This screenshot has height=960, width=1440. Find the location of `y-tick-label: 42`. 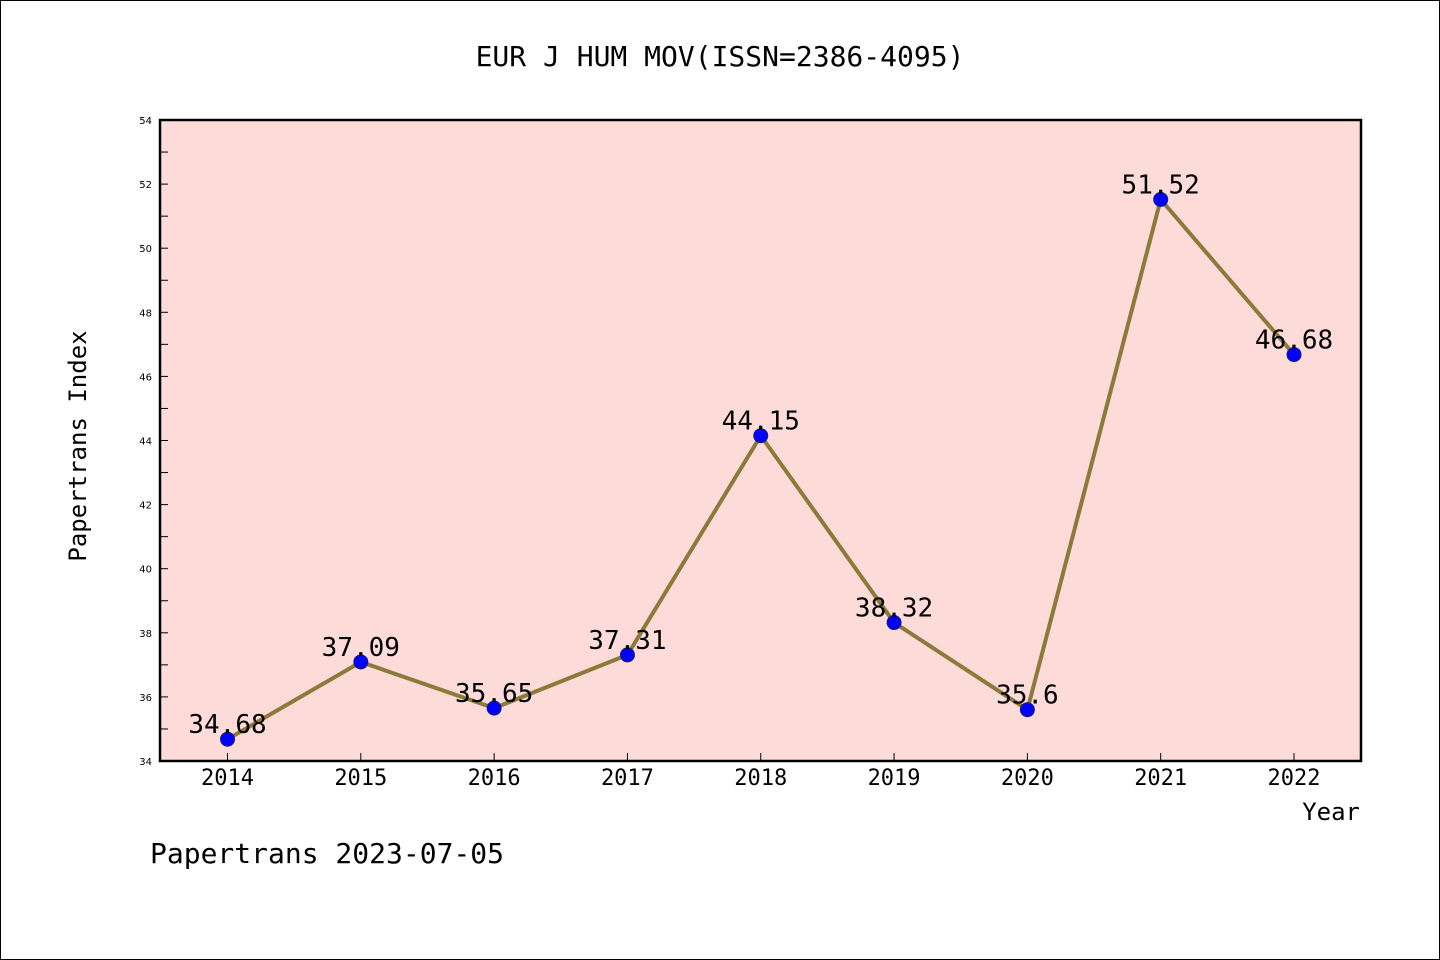

y-tick-label: 42 is located at coordinates (145, 506).